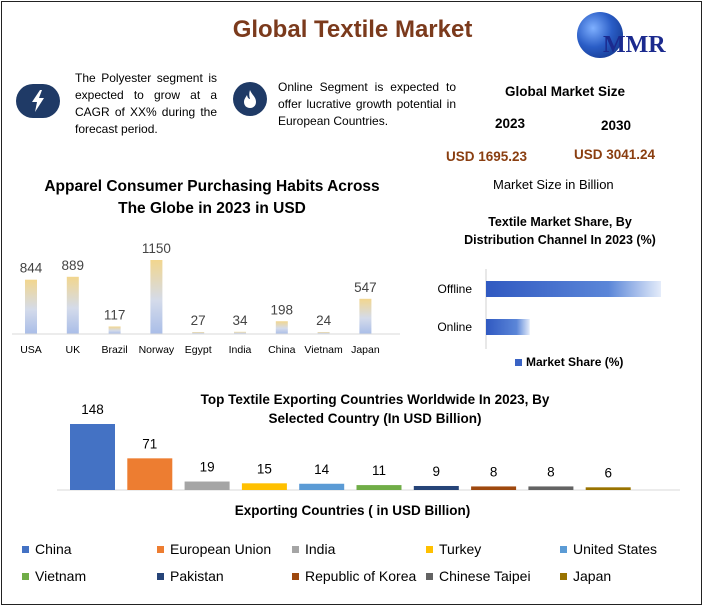 This screenshot has width=705, height=608. Describe the element at coordinates (240, 332) in the screenshot. I see `apparel-bar-india` at that location.